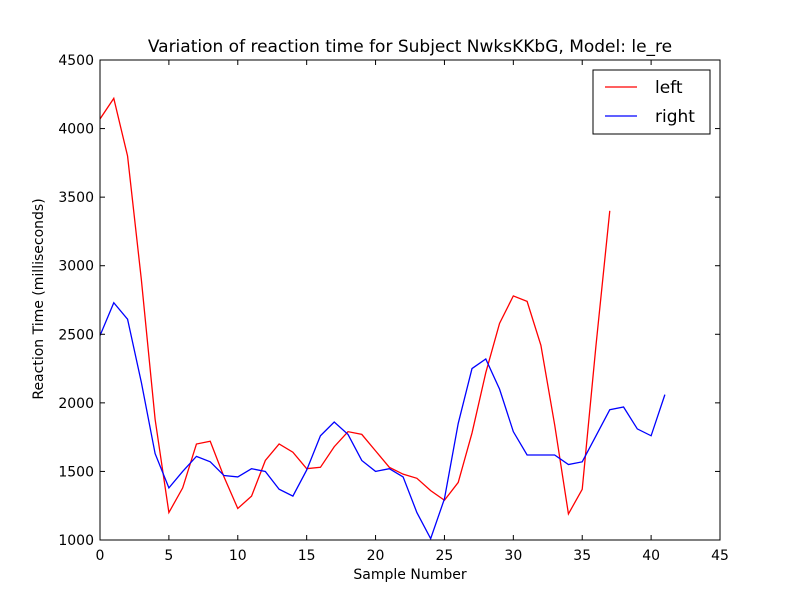  I want to click on y-tick-label: 2000, so click(76, 404).